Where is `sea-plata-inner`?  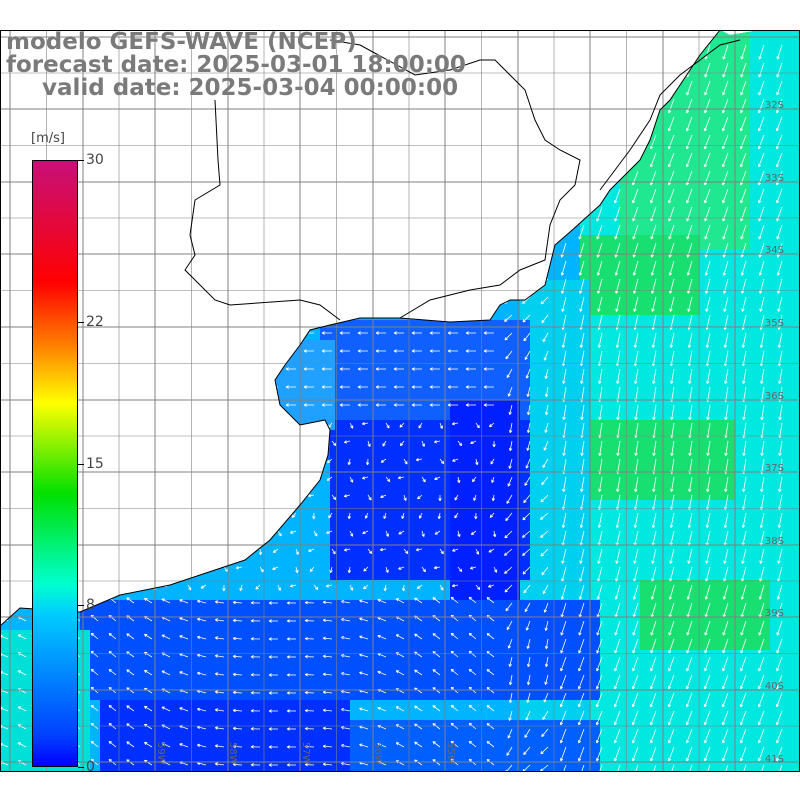 sea-plata-inner is located at coordinates (255, 285).